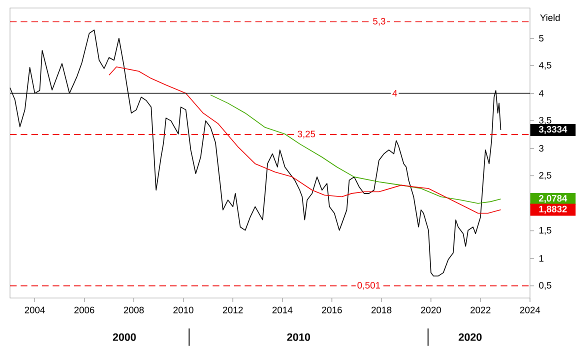 The height and width of the screenshot is (349, 578). Describe the element at coordinates (34, 310) in the screenshot. I see `x-tick-label: 2004` at that location.